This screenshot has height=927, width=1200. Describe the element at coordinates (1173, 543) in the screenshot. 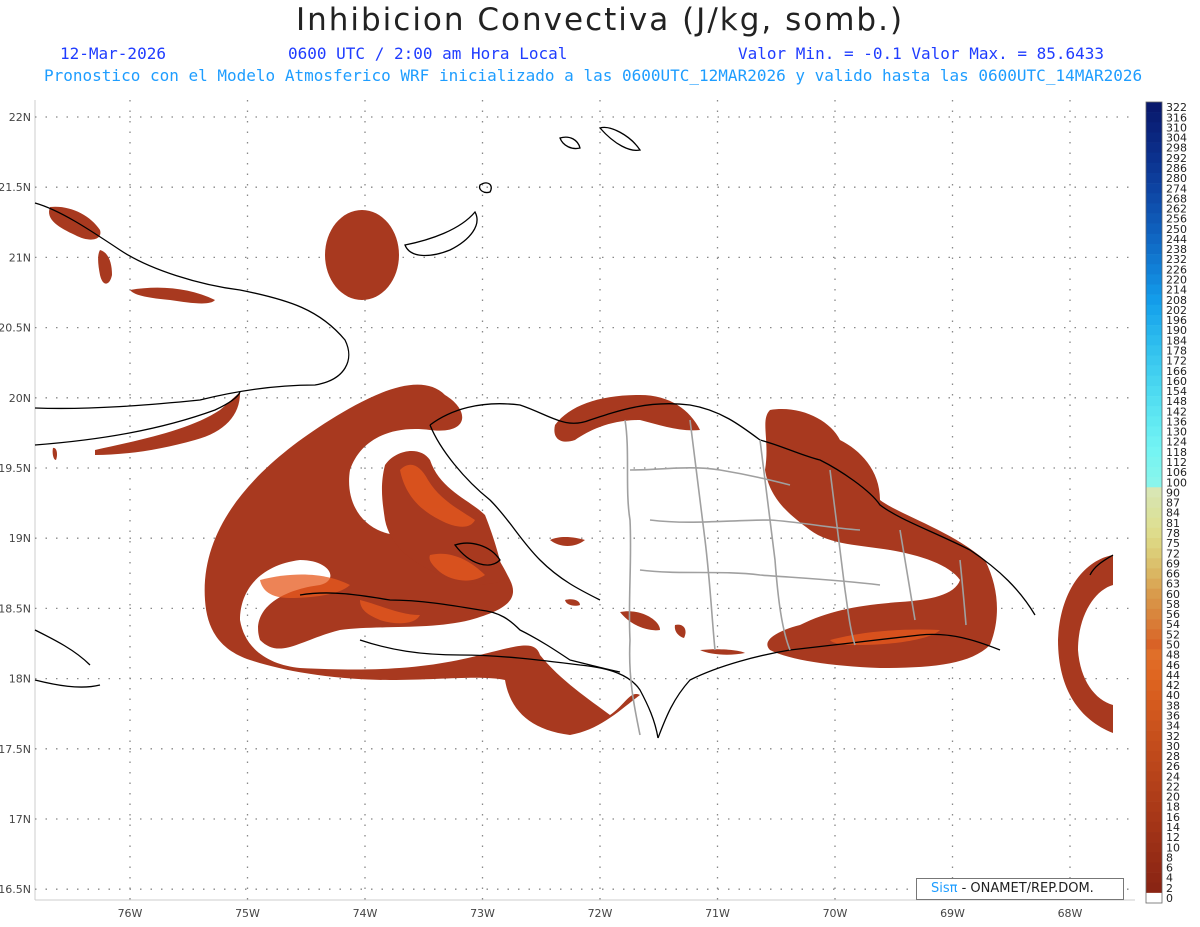

I see `colorbar-label: 75` at that location.